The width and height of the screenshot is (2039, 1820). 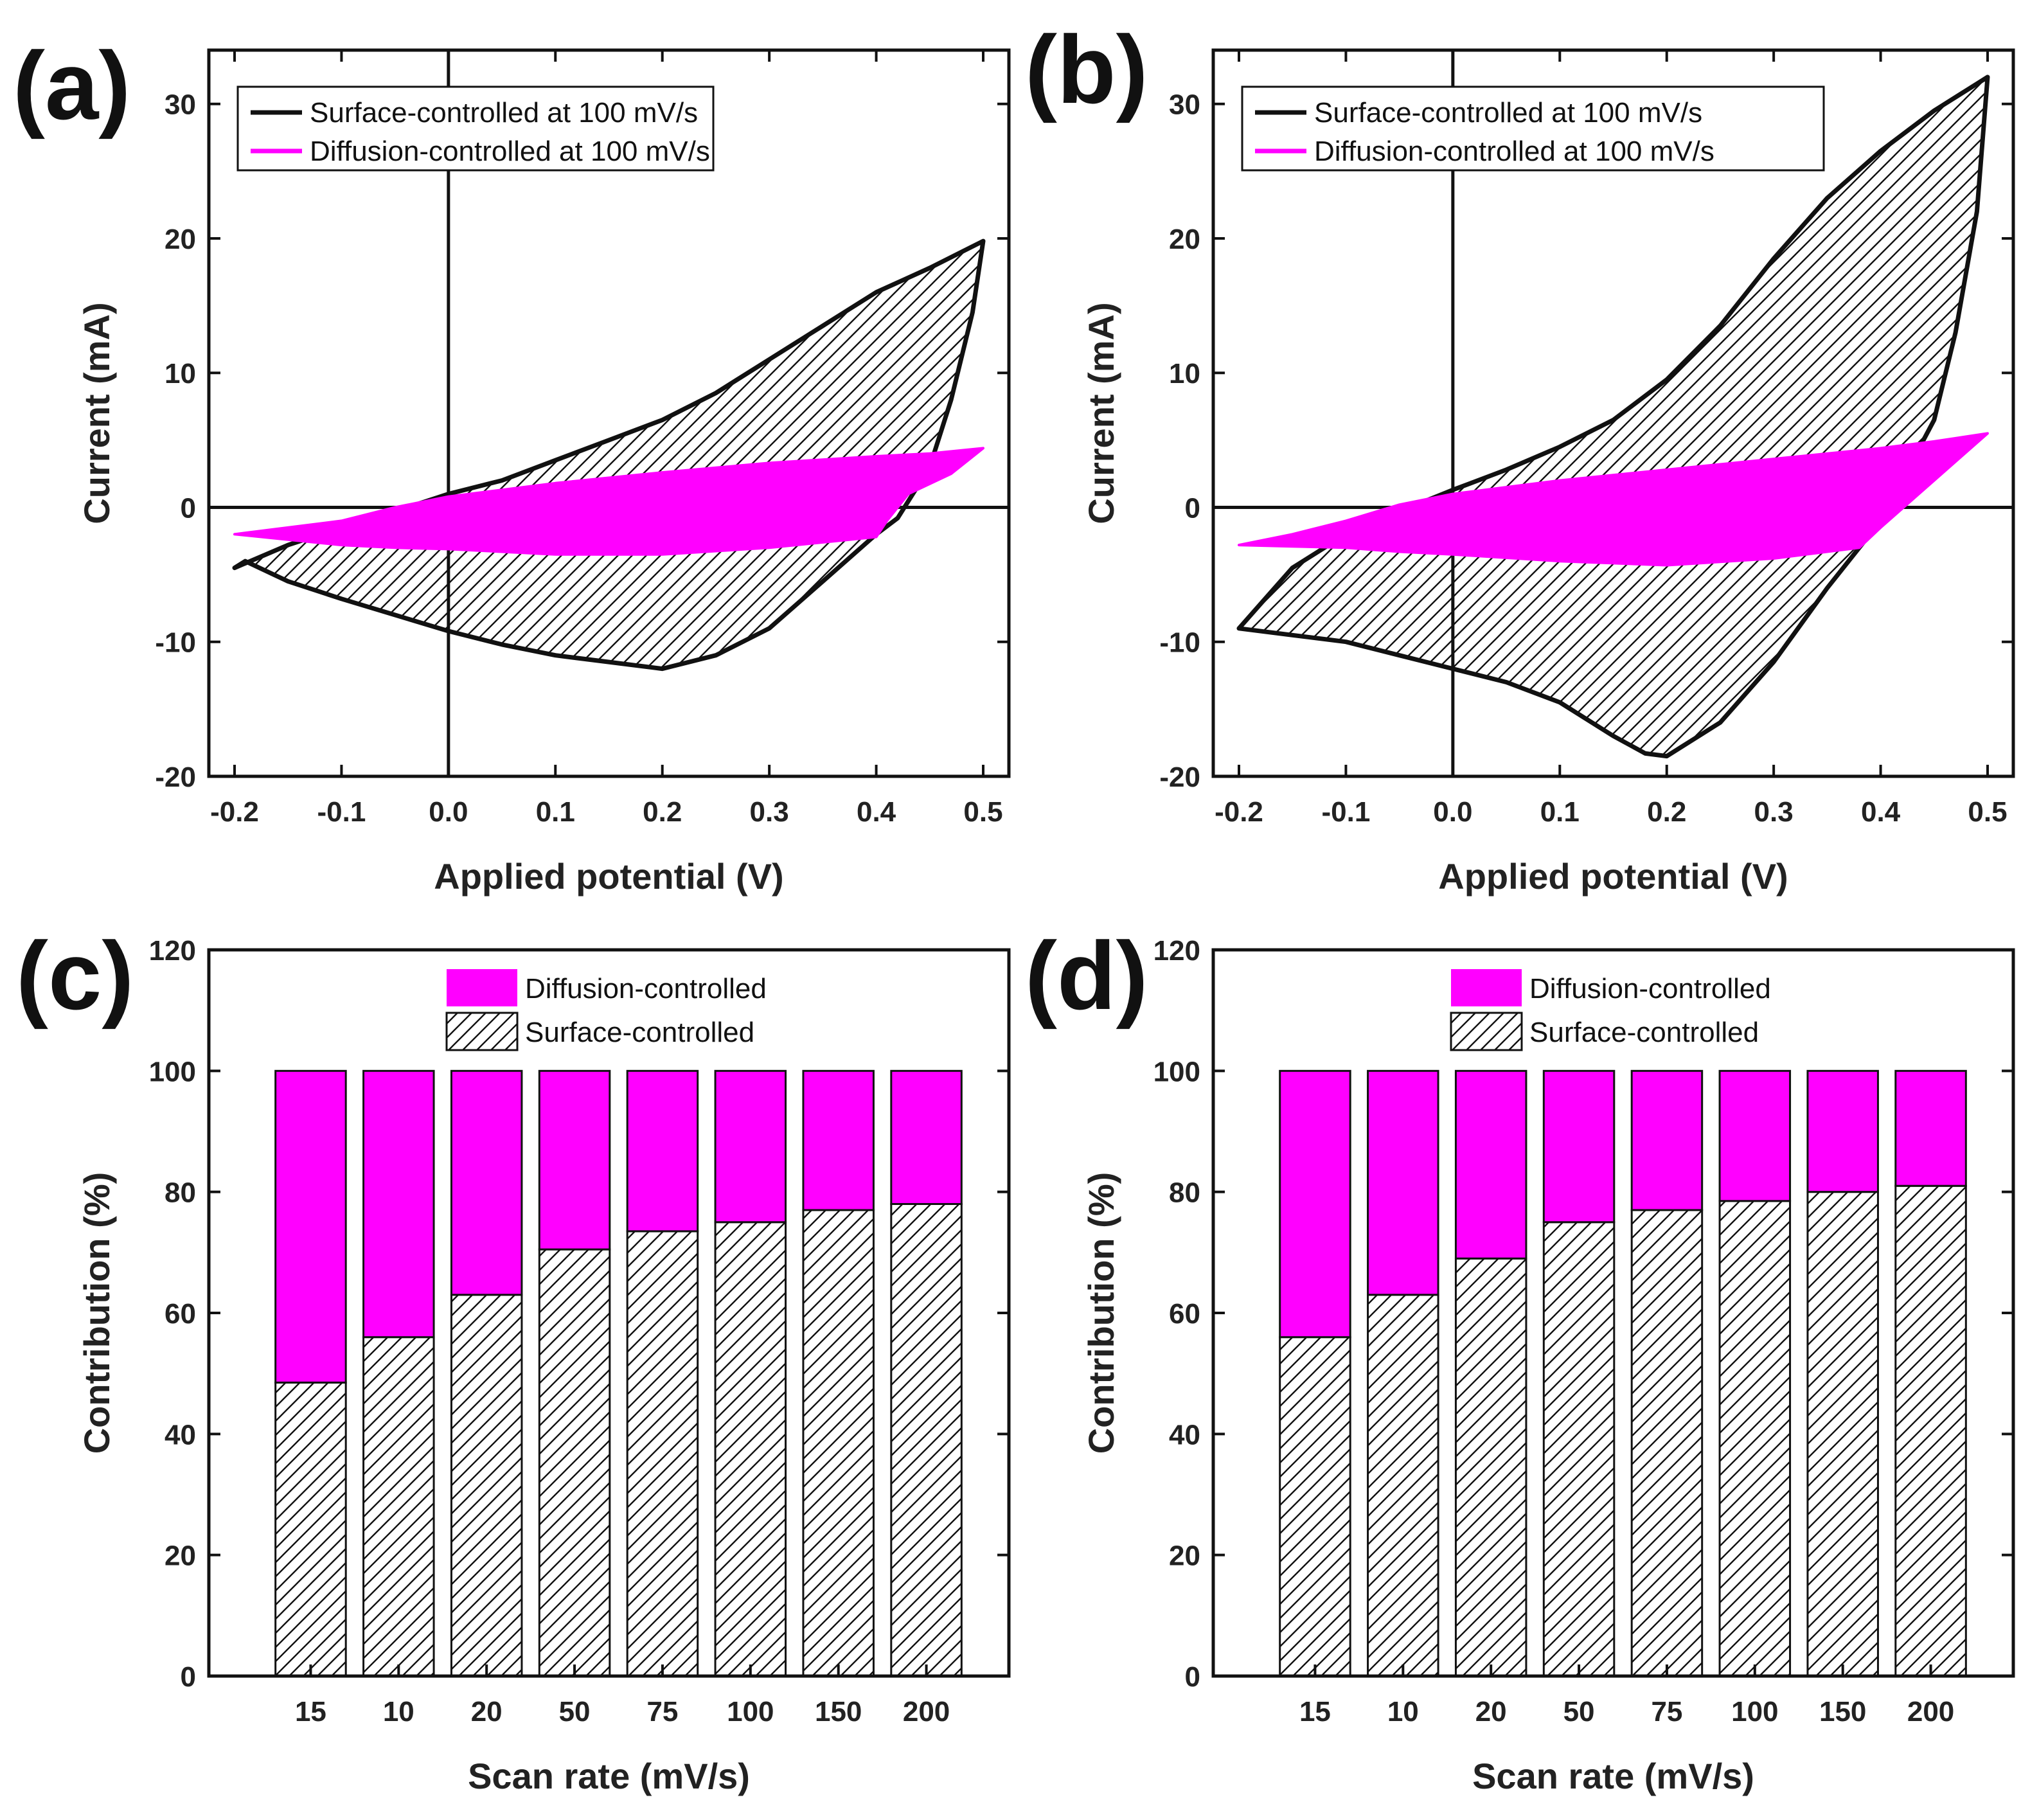 I want to click on x-tick-label: 75, so click(x=662, y=1712).